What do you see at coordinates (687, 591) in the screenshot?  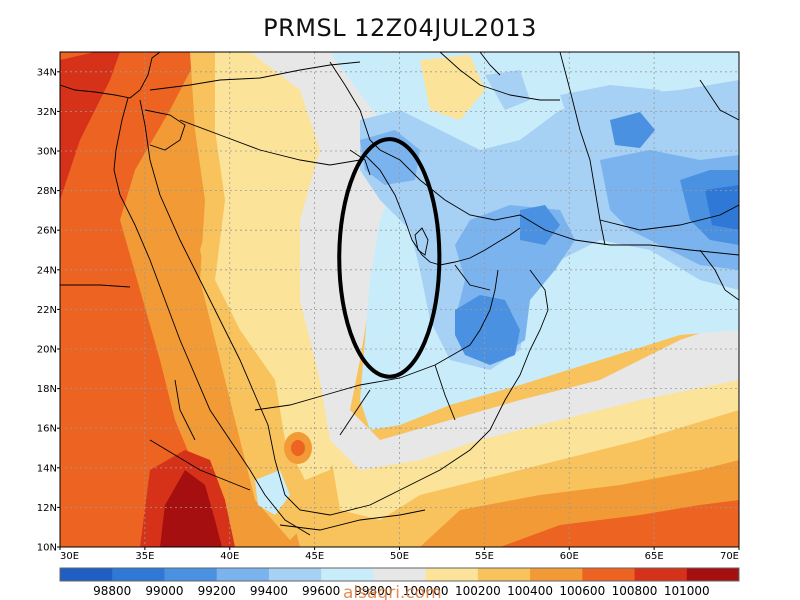 I see `colorbar-label: 101000` at bounding box center [687, 591].